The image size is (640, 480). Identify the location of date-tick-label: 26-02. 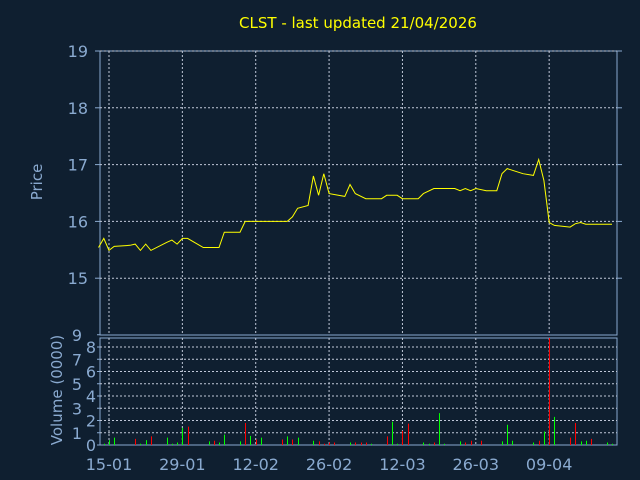
(329, 464).